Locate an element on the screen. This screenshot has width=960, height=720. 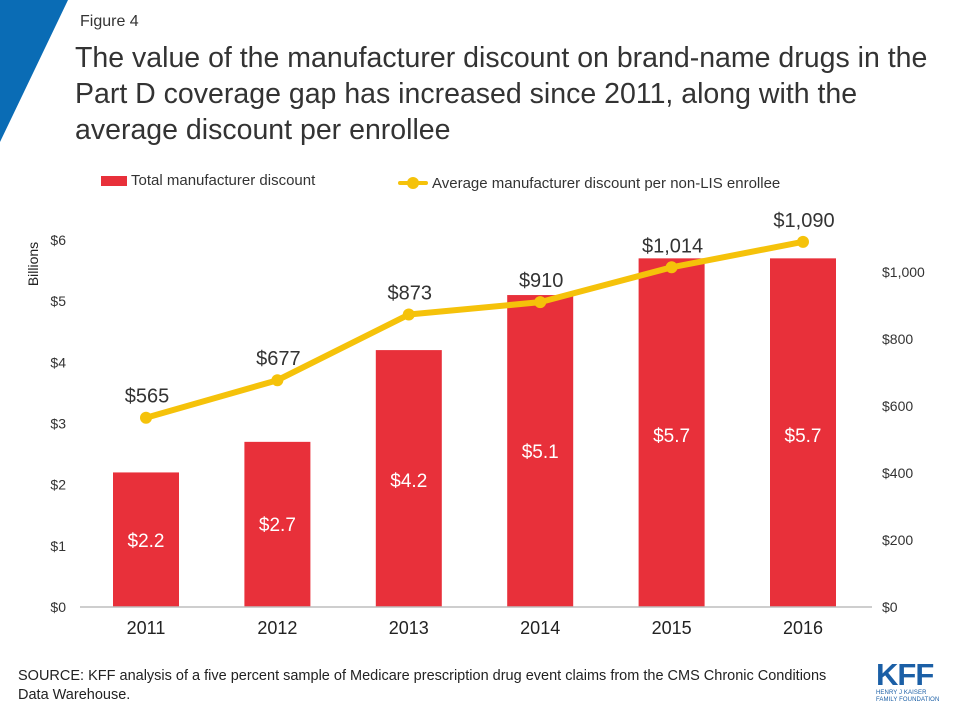
line-point-2011 is located at coordinates (146, 417).